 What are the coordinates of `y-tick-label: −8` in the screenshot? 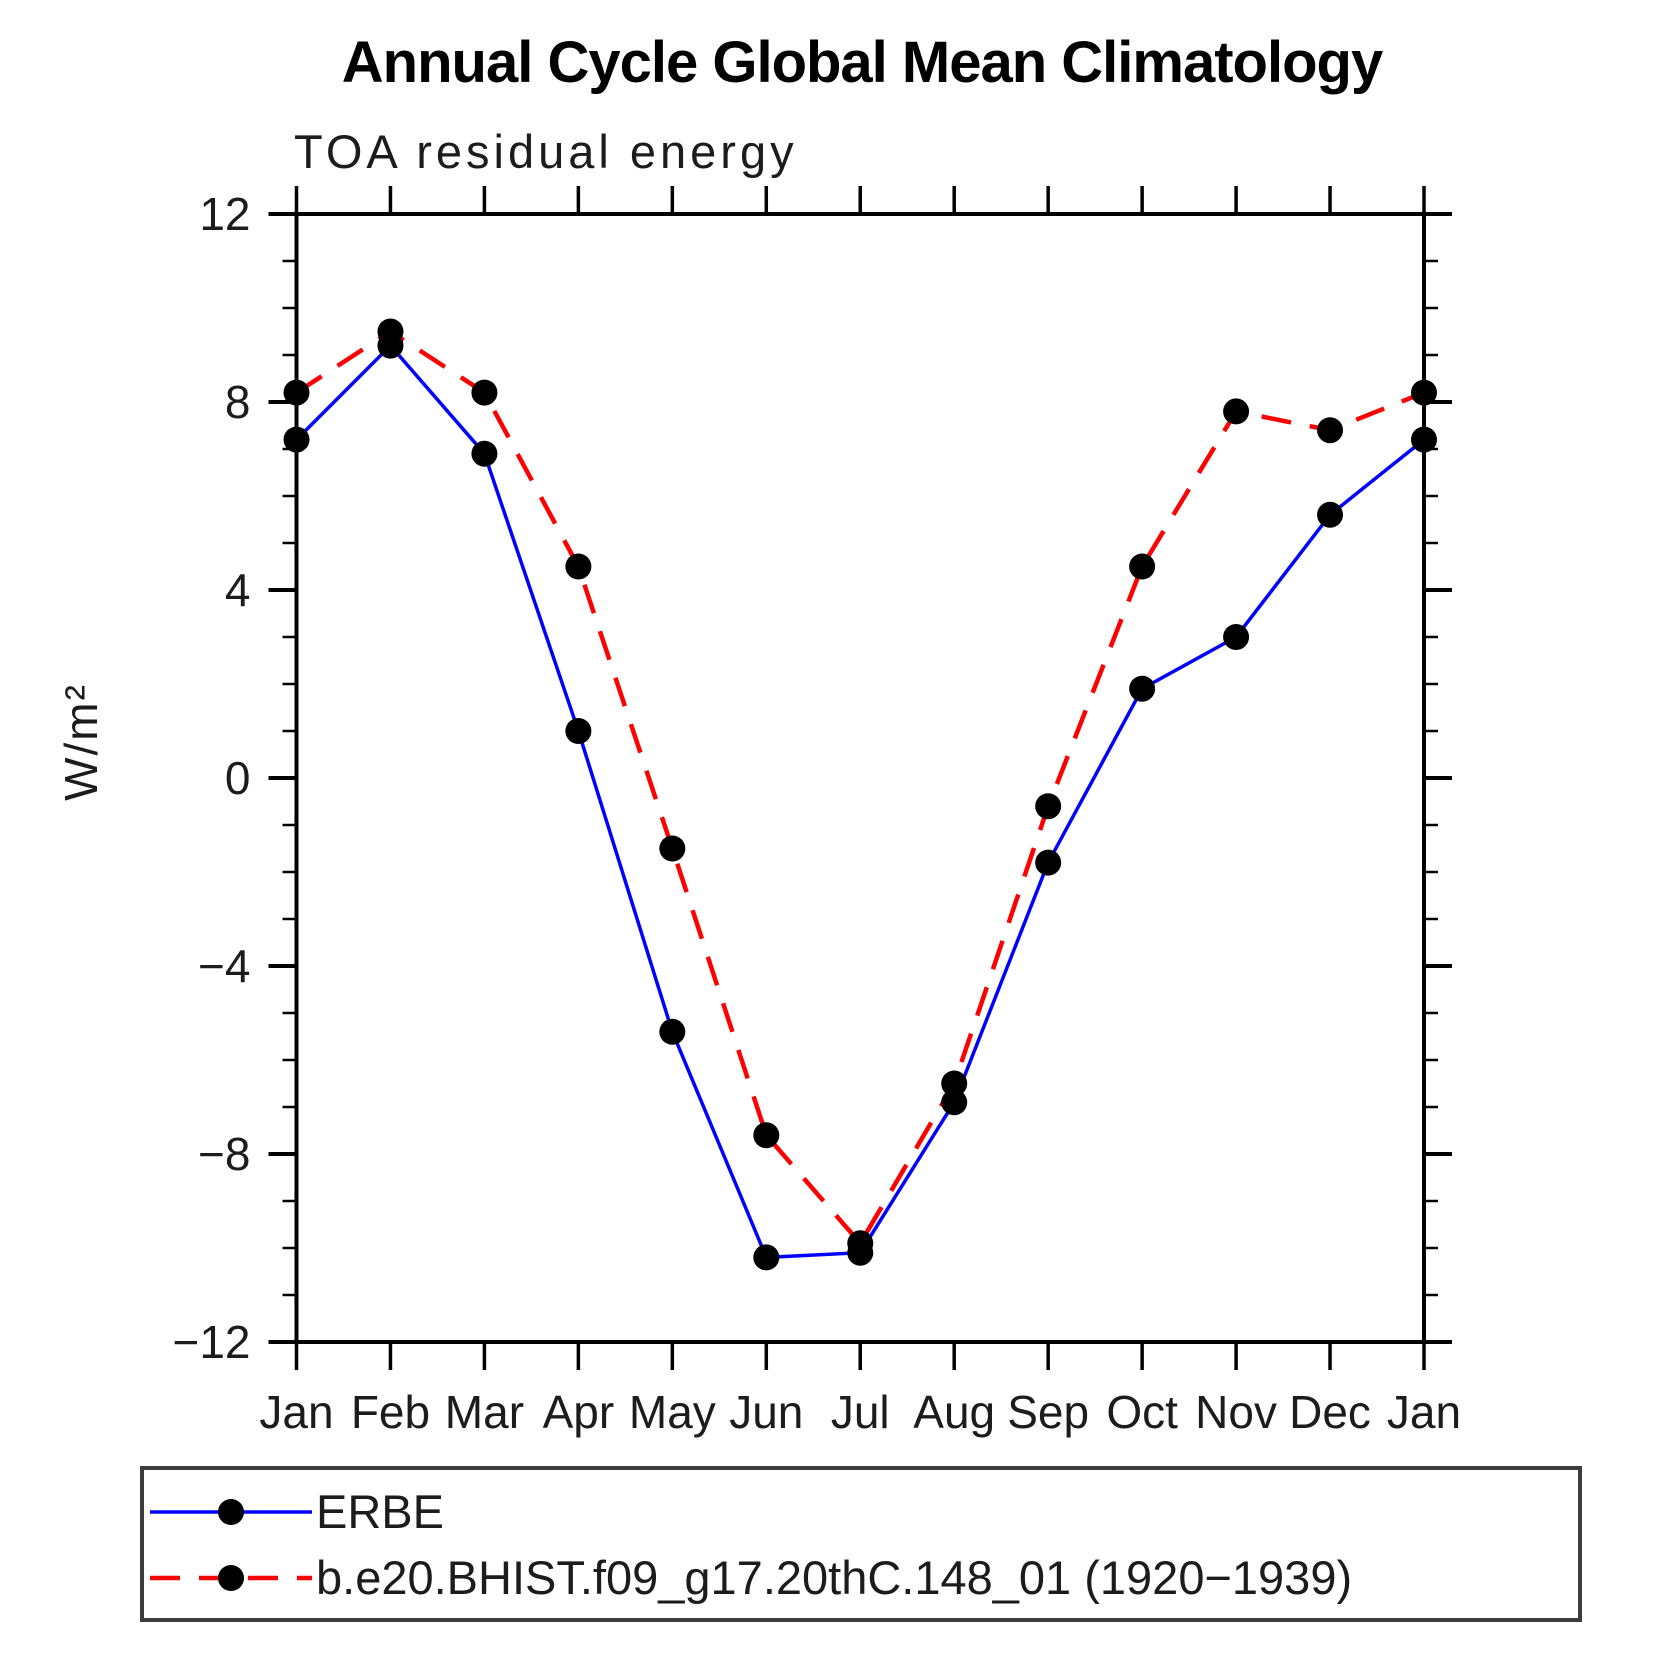 It's located at (224, 1154).